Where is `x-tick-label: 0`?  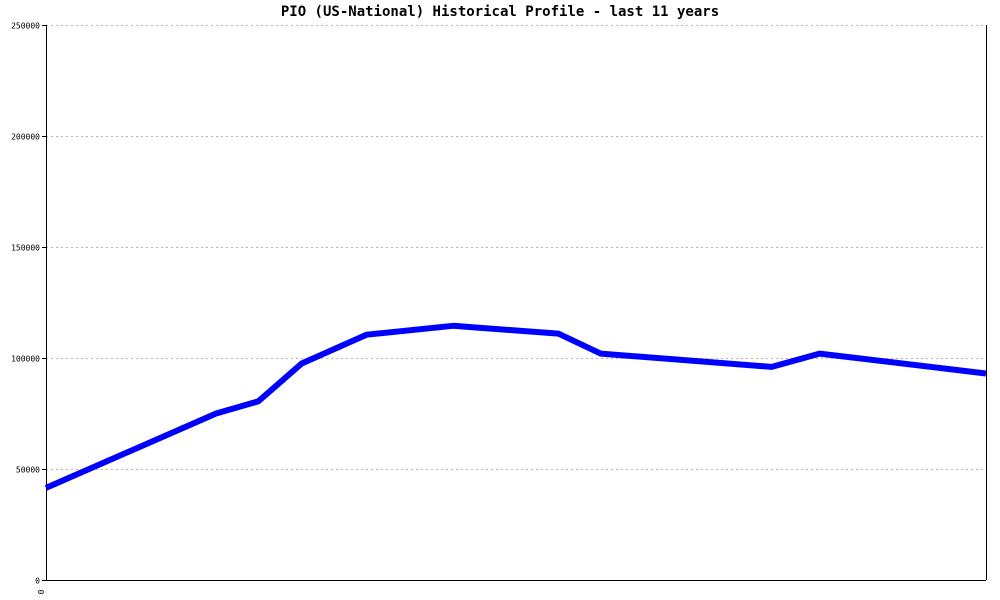 x-tick-label: 0 is located at coordinates (41, 591).